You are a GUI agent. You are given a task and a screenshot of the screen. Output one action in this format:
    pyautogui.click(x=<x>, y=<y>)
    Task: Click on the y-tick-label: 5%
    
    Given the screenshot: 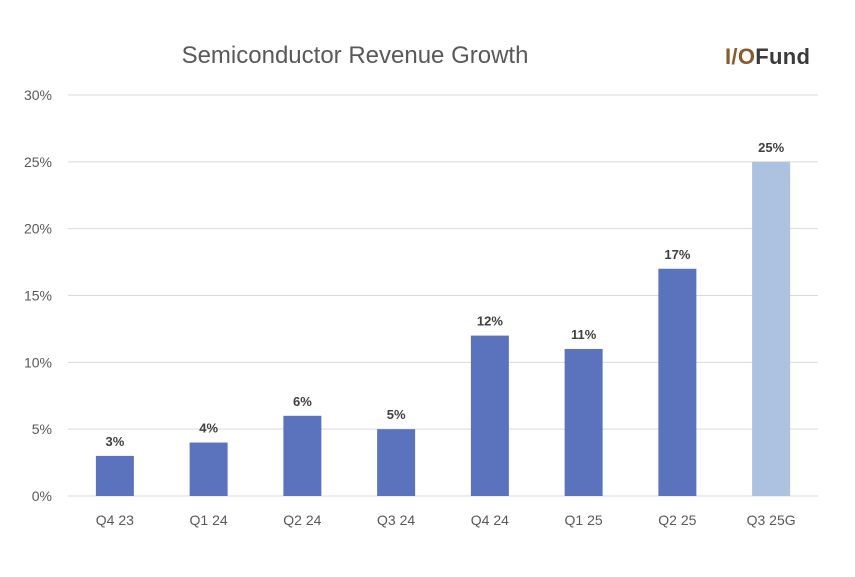 What is the action you would take?
    pyautogui.click(x=42, y=429)
    